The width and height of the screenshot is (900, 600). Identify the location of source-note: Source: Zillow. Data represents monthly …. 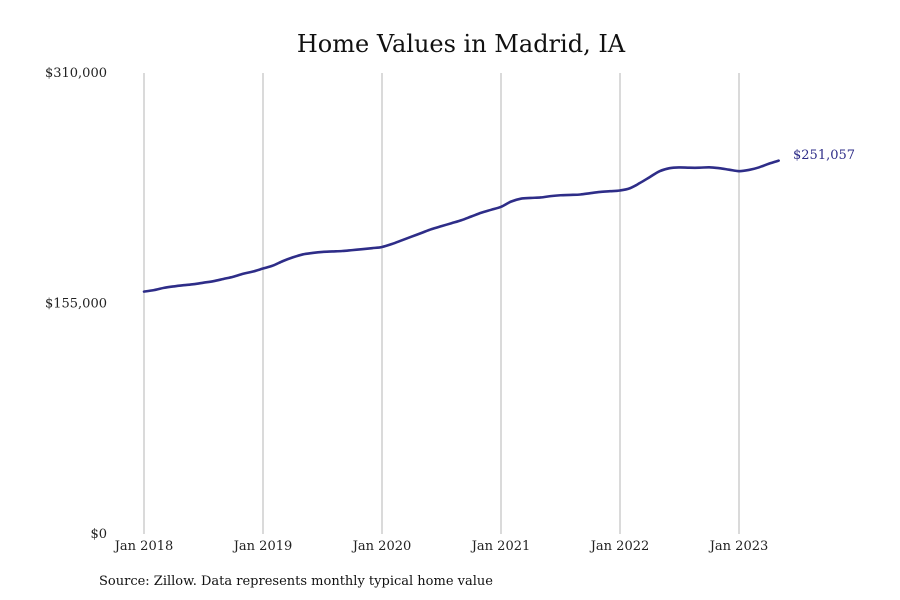
(296, 581).